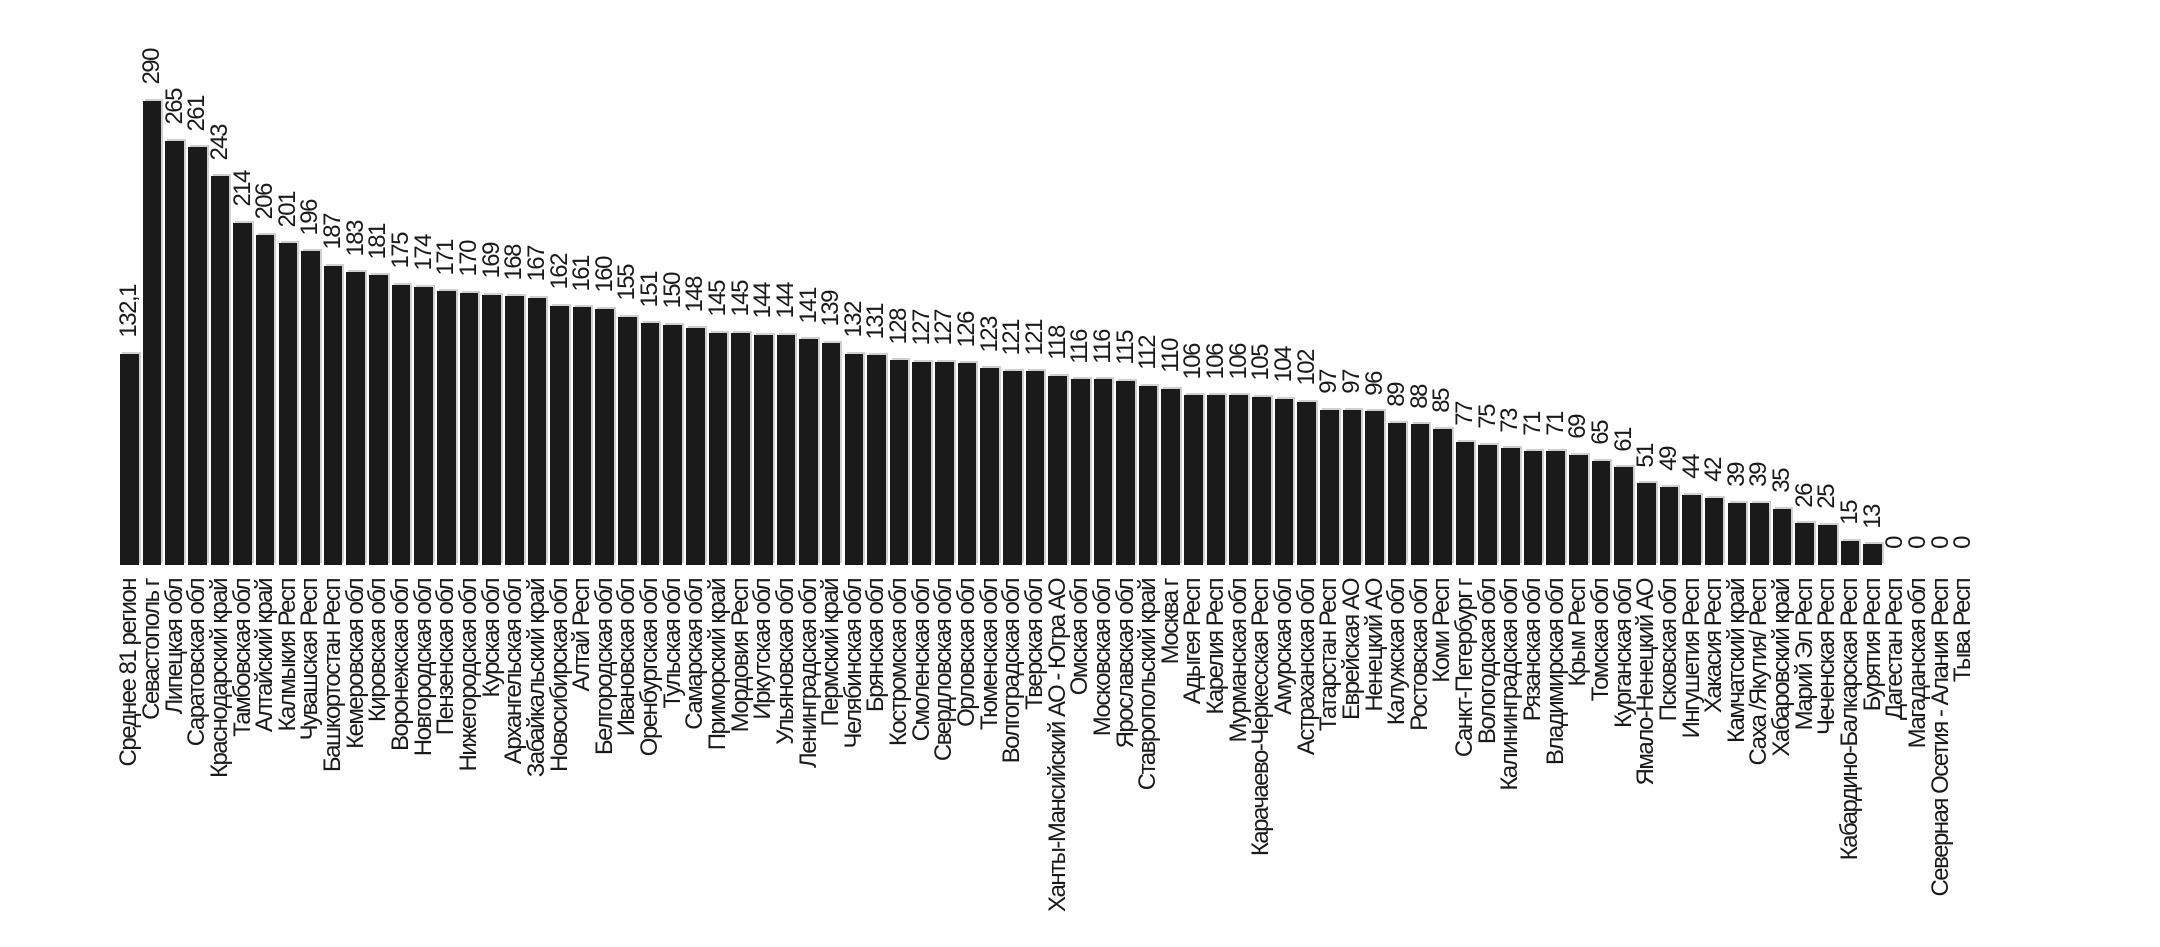 This screenshot has width=2160, height=947. I want to click on bar-column: 265, so click(174, 282).